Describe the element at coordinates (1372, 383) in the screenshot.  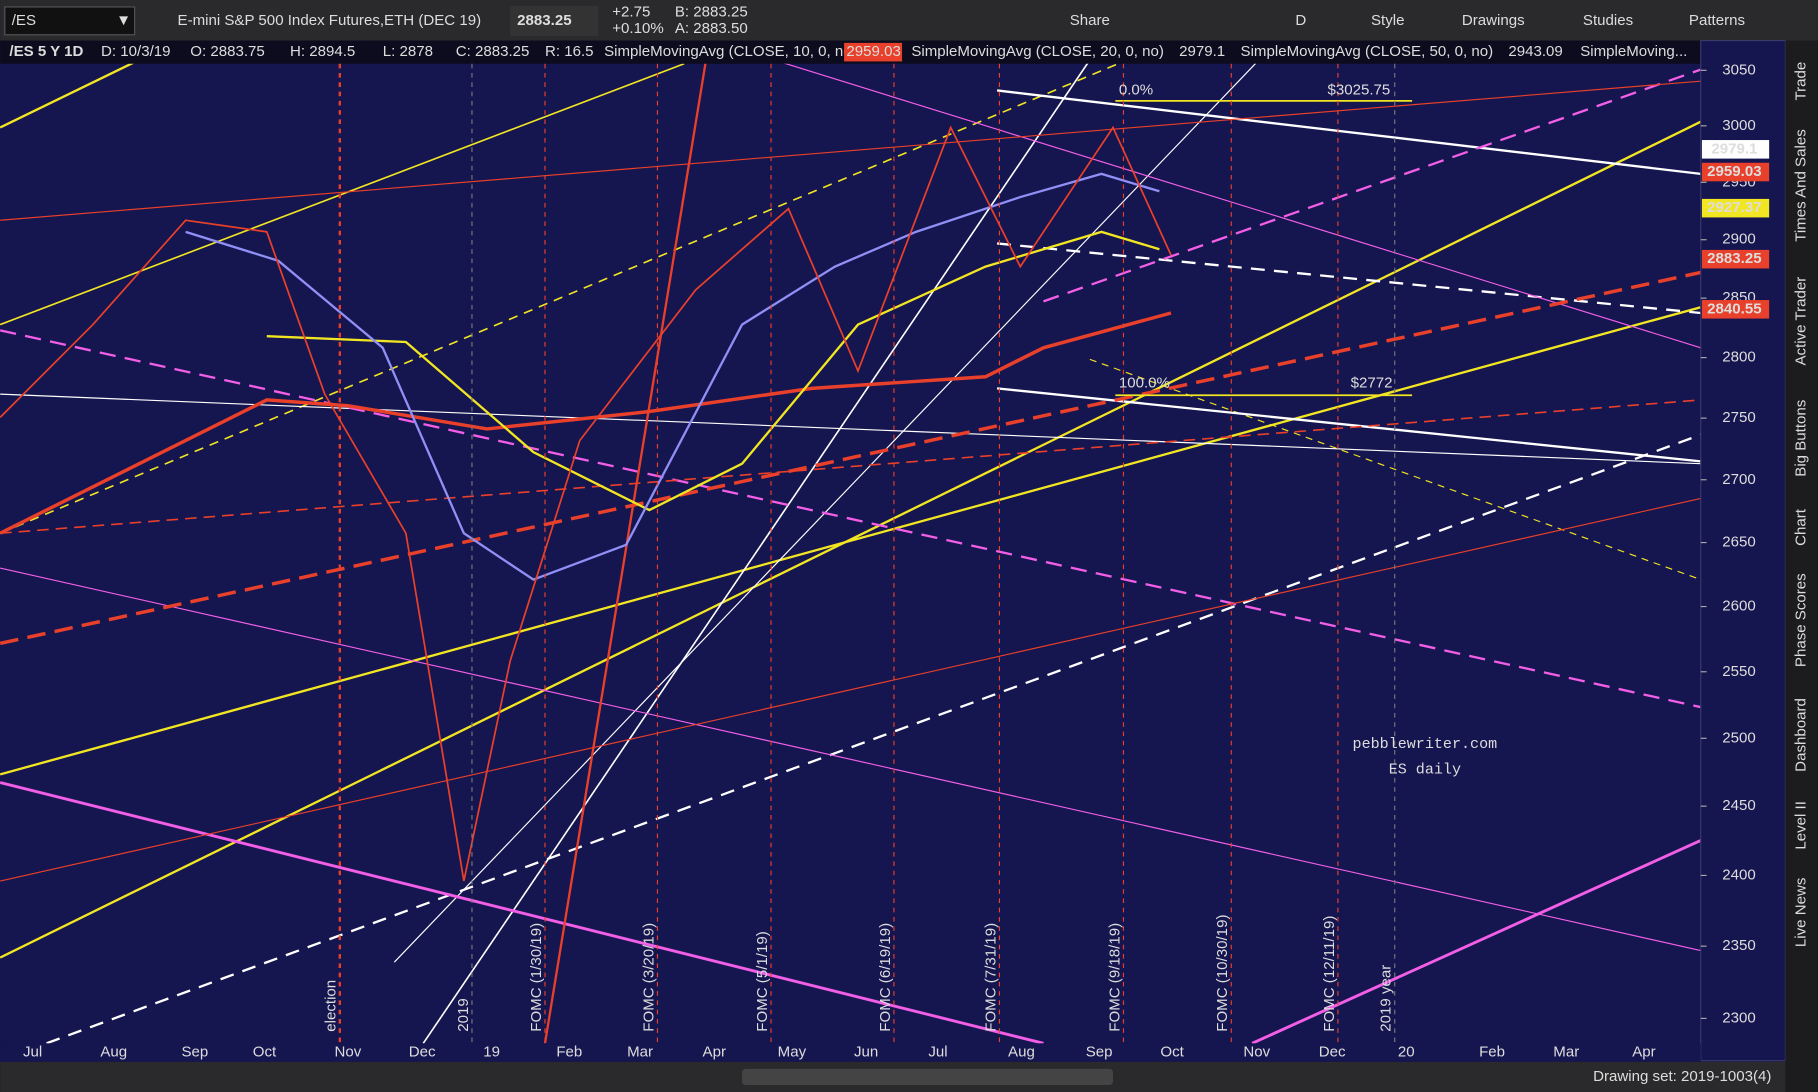
I see `fib-label: $2772` at that location.